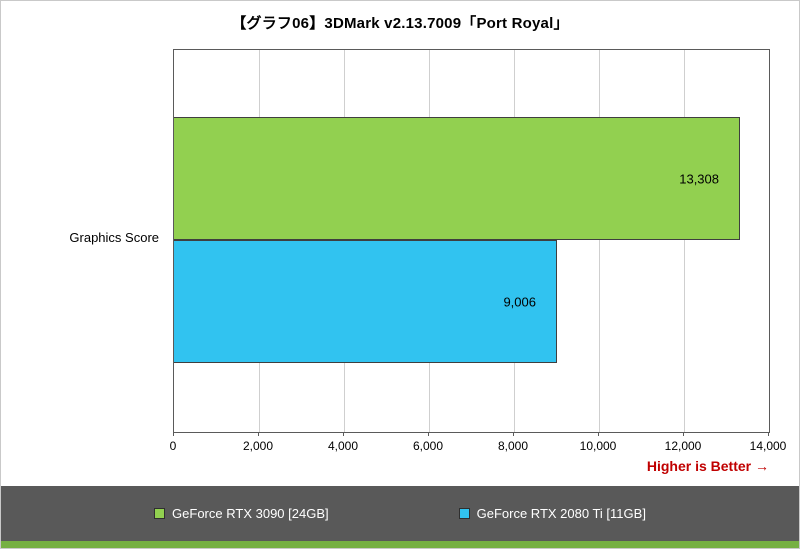 The height and width of the screenshot is (549, 800). What do you see at coordinates (699, 178) in the screenshot?
I see `bar-value-label: 13,308` at bounding box center [699, 178].